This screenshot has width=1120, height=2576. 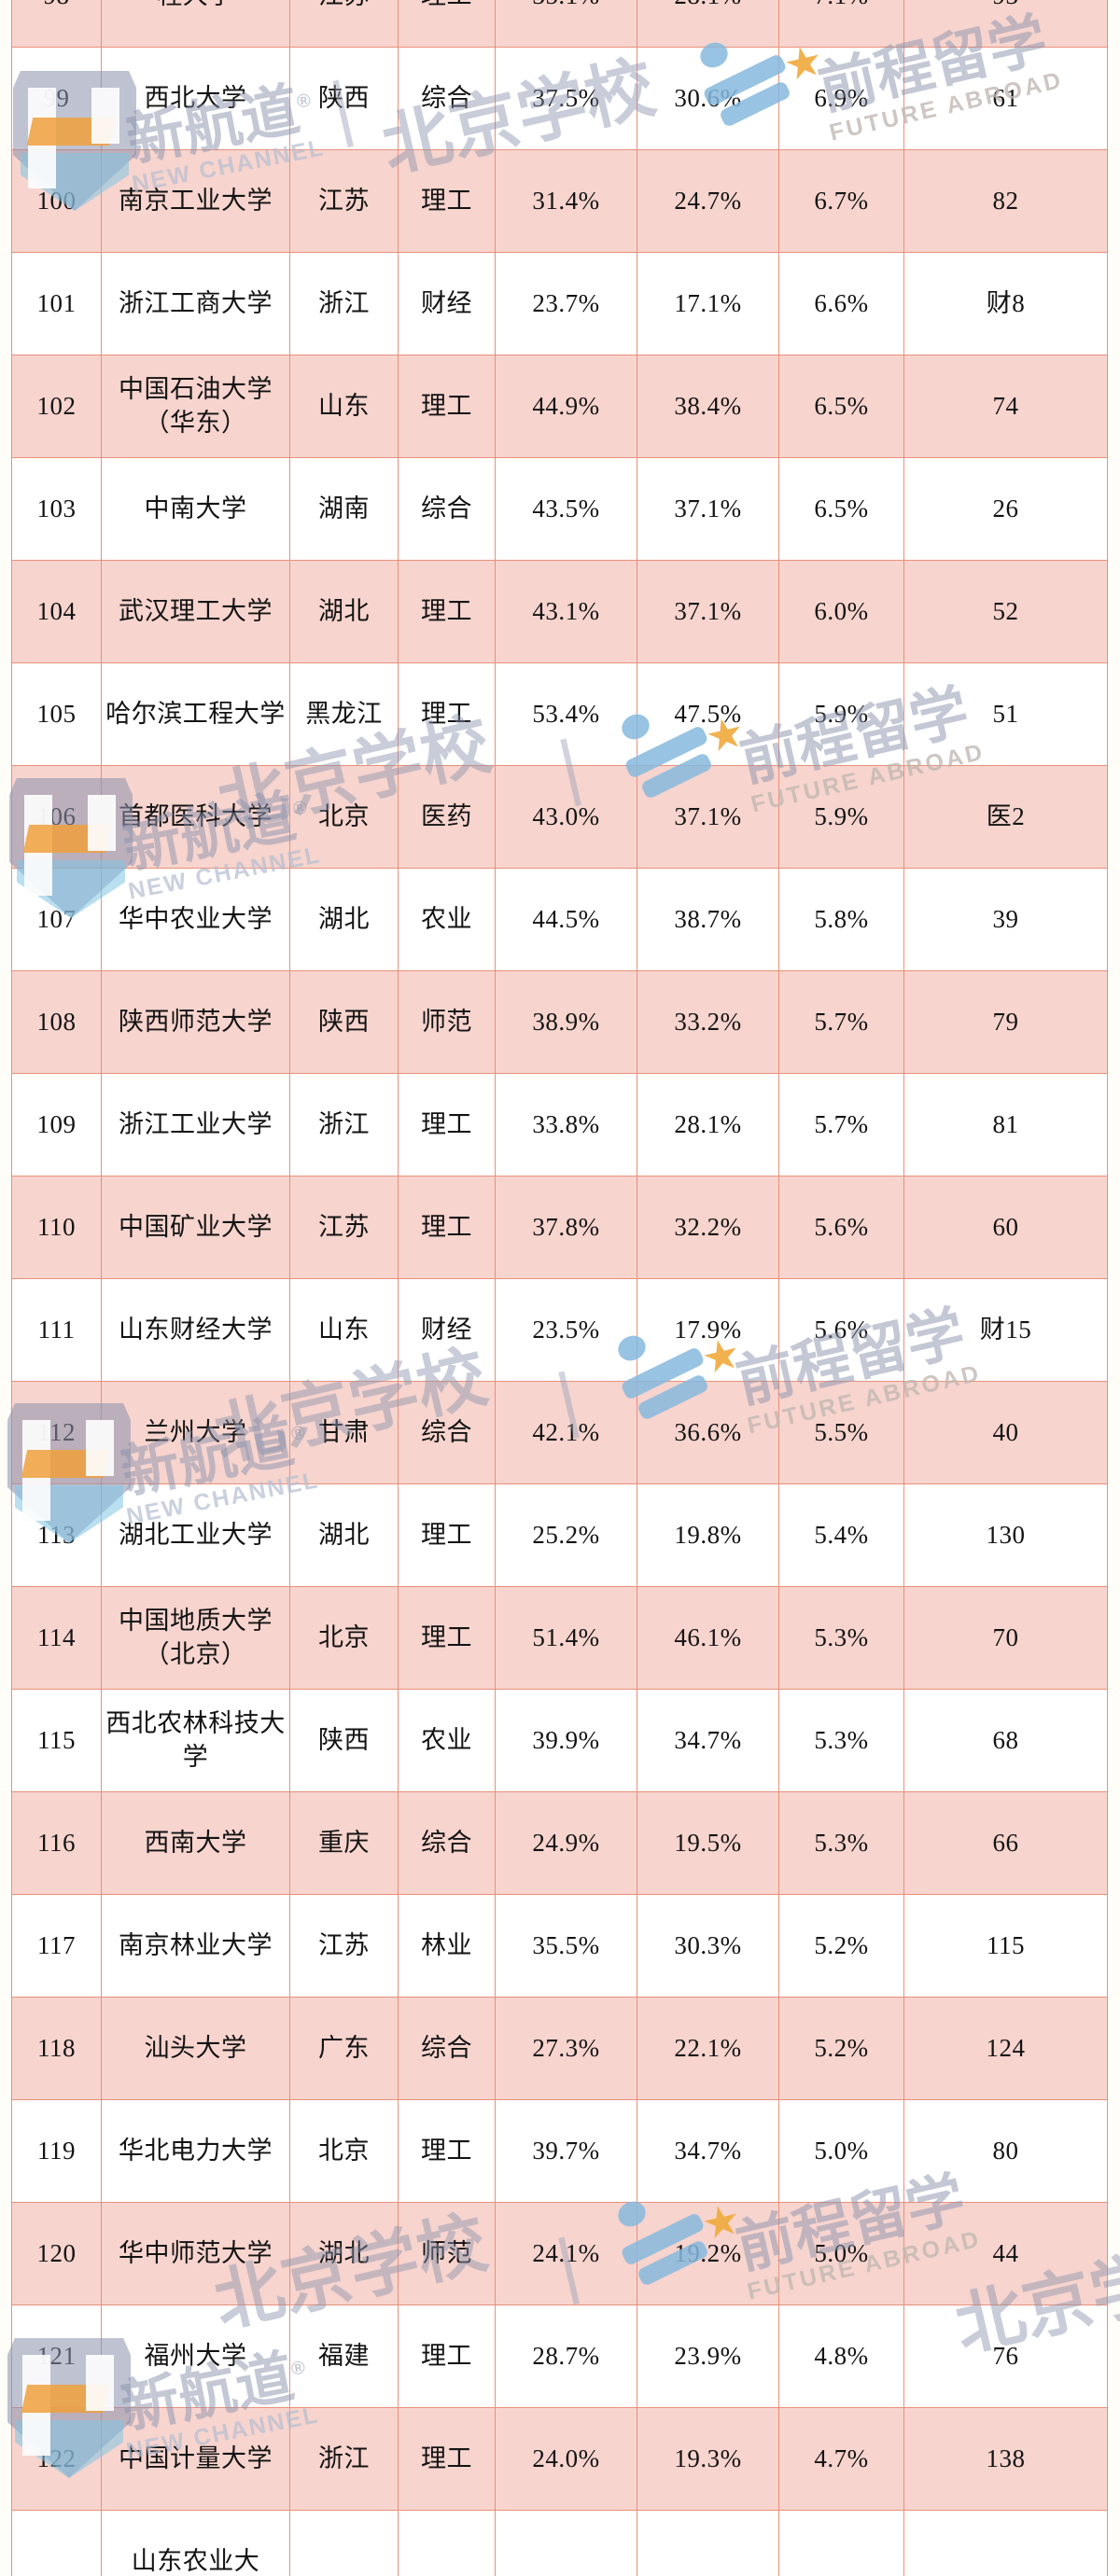 I want to click on cell-overall: 39, so click(x=1005, y=919).